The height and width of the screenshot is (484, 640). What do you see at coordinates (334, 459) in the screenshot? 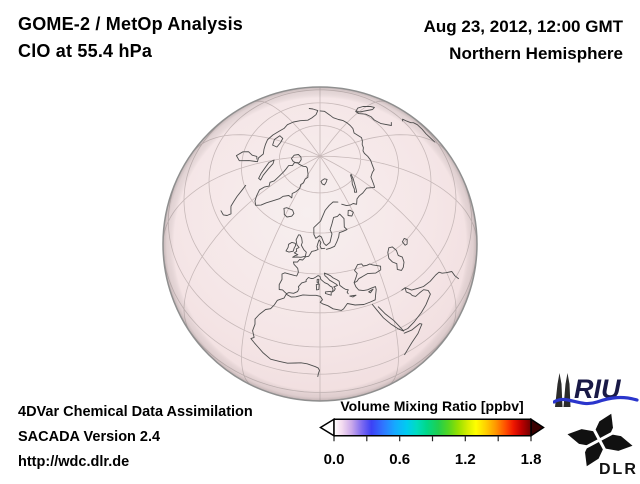
I see `colorbar-tick-label: 0.0` at bounding box center [334, 459].